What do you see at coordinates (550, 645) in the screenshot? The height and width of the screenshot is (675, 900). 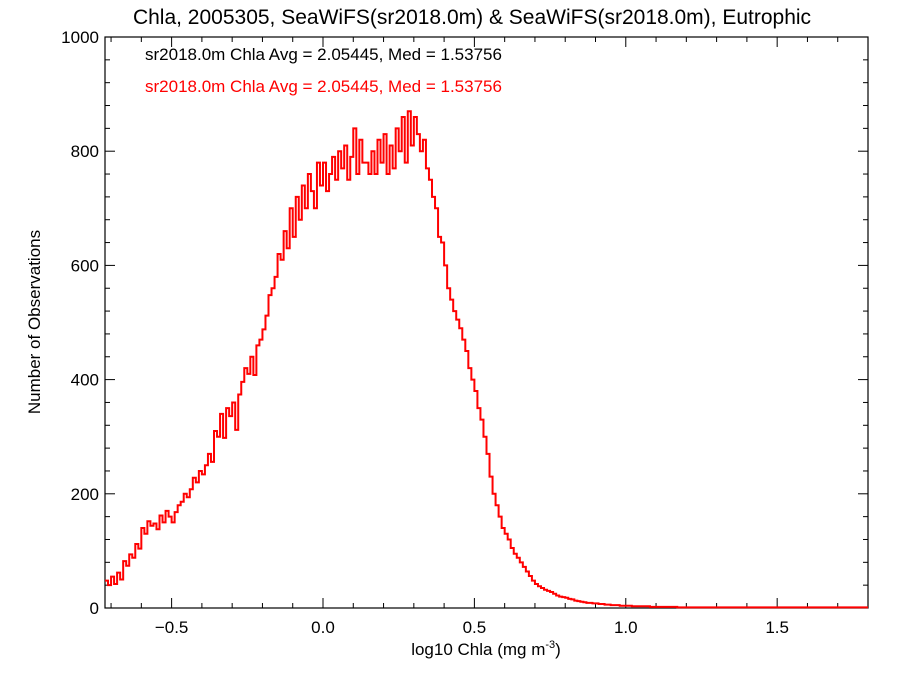 I see `x-axis-label-sup: -3` at bounding box center [550, 645].